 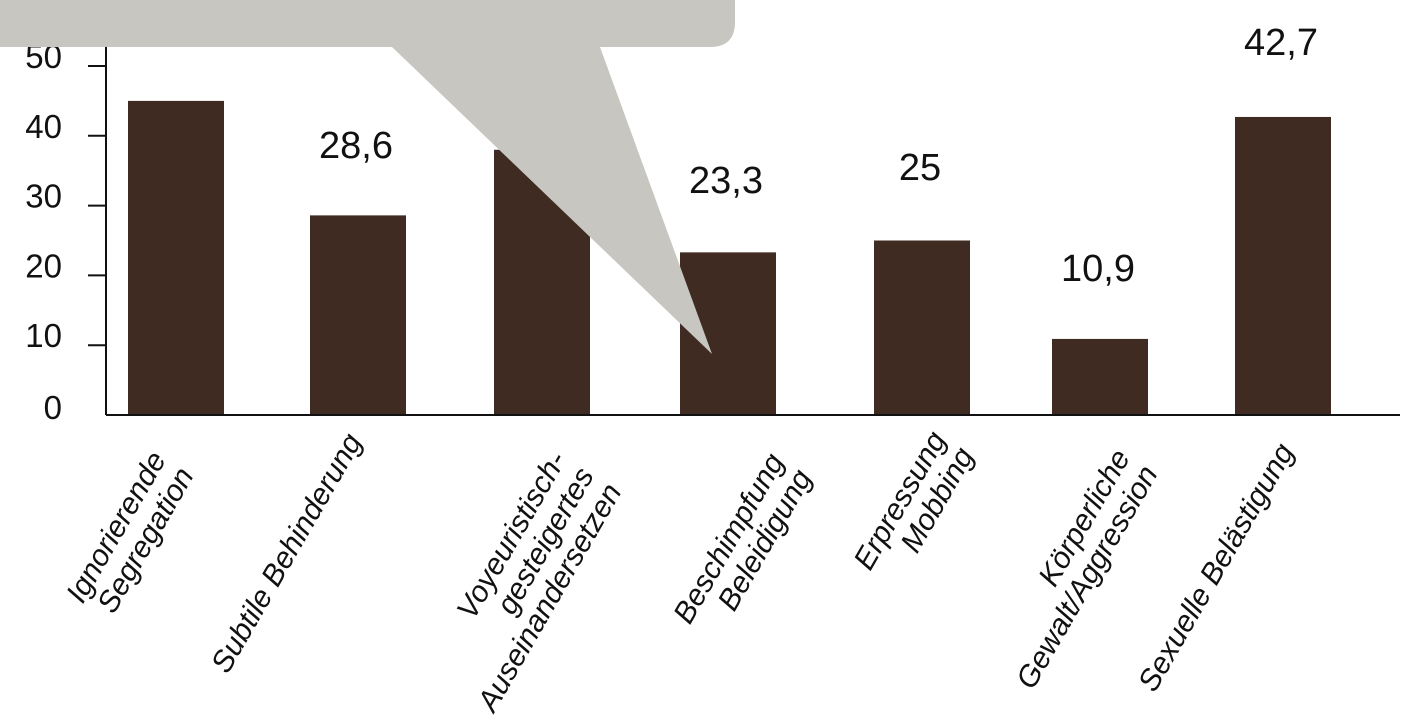 What do you see at coordinates (53, 407) in the screenshot?
I see `y-tick-label: 0` at bounding box center [53, 407].